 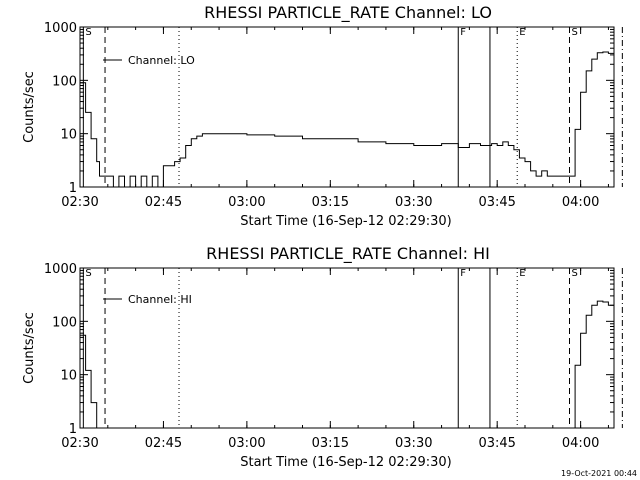 What do you see at coordinates (348, 254) in the screenshot?
I see `chart-title: RHESSI PARTICLE_RATE Channel: HI` at bounding box center [348, 254].